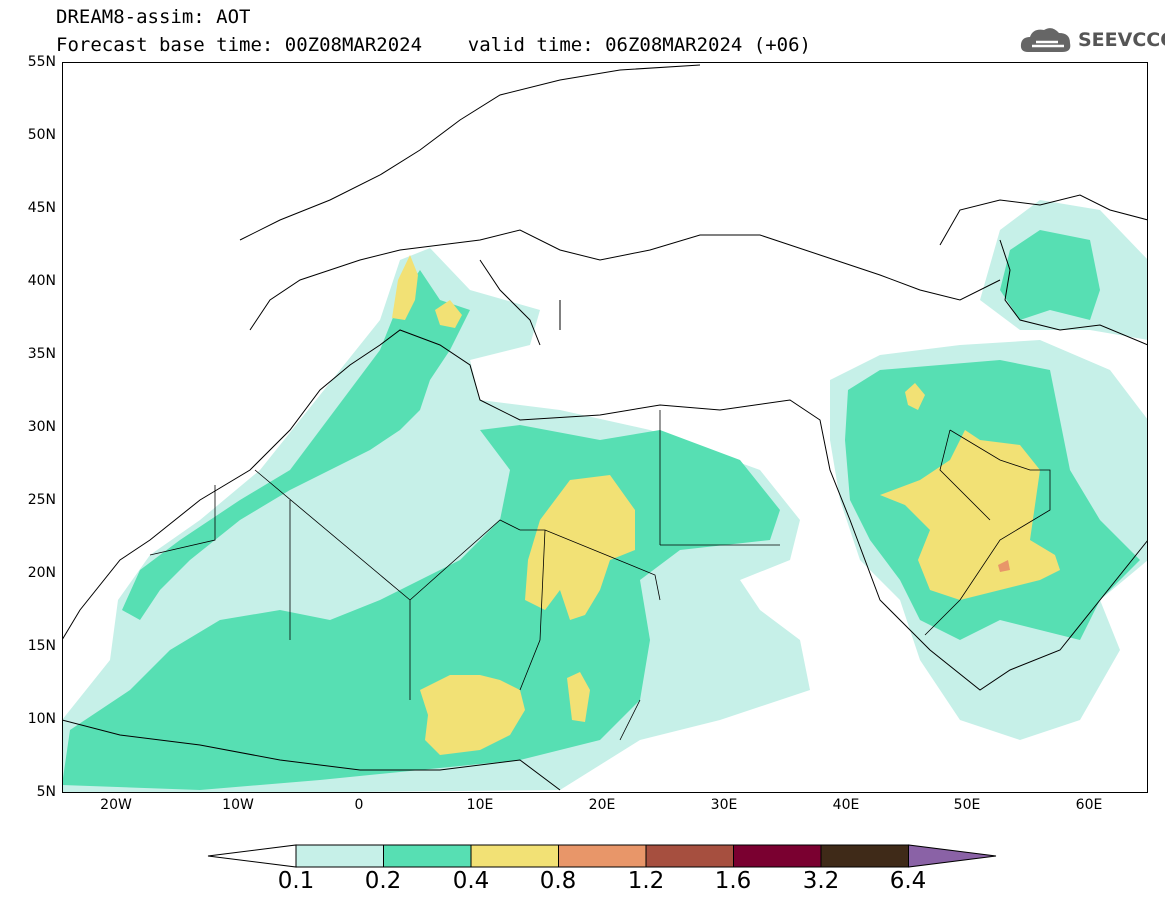  Describe the element at coordinates (558, 881) in the screenshot. I see `colorbar-label: 0.8` at that location.